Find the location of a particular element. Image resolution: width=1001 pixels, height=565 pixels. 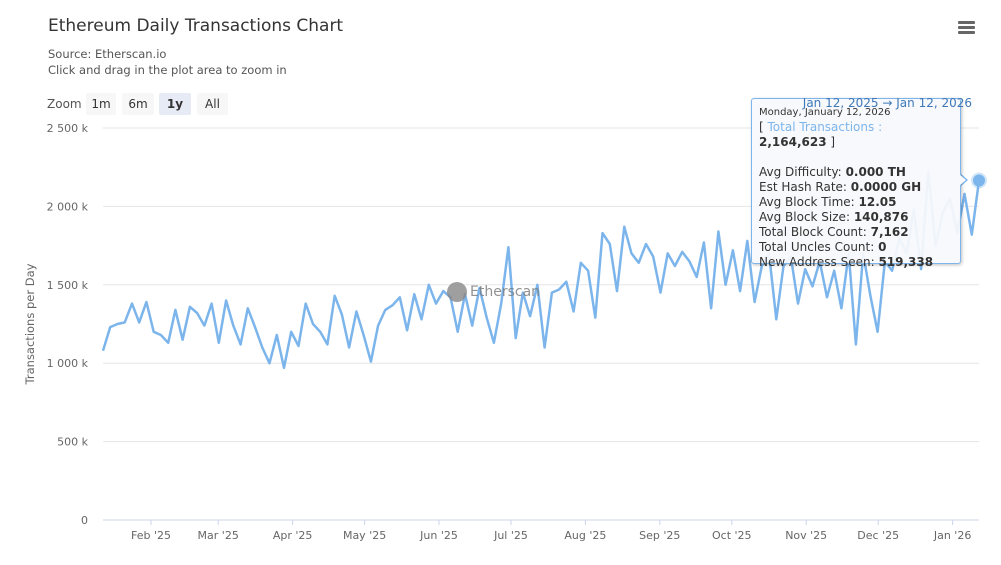

zoom-all-button: All is located at coordinates (212, 104).